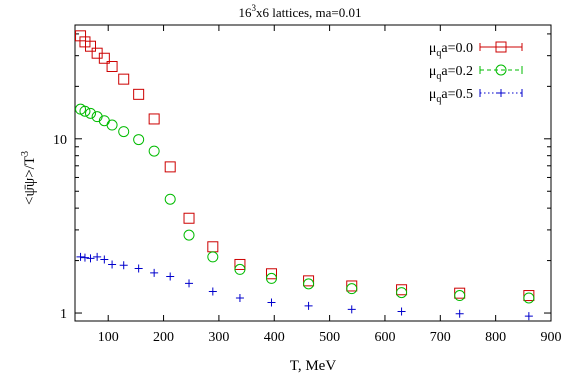 The image size is (561, 380). I want to click on legend-label-0: μqa=0.0, so click(451, 50).